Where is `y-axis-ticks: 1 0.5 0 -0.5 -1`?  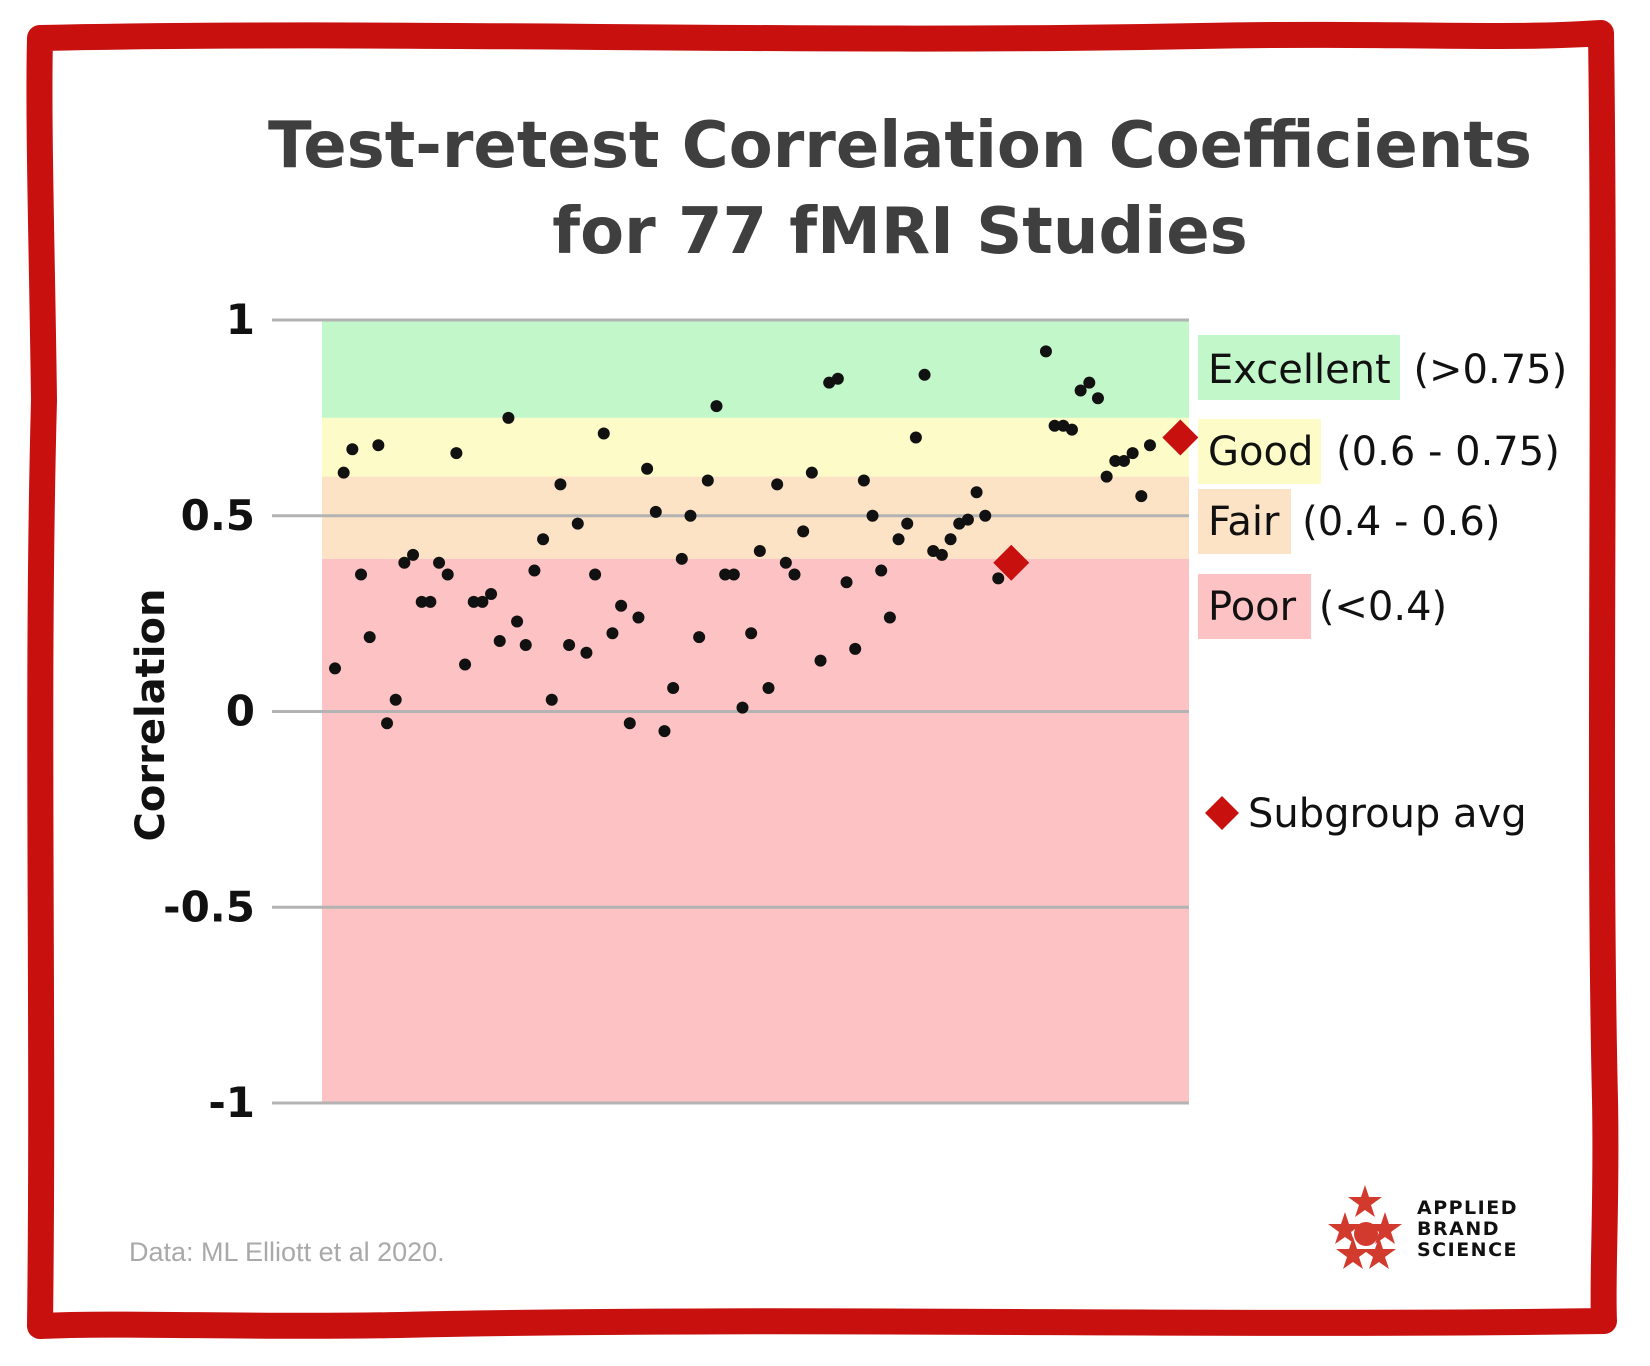
y-axis-ticks: 1 0.5 0 -0.5 -1 is located at coordinates (209, 711).